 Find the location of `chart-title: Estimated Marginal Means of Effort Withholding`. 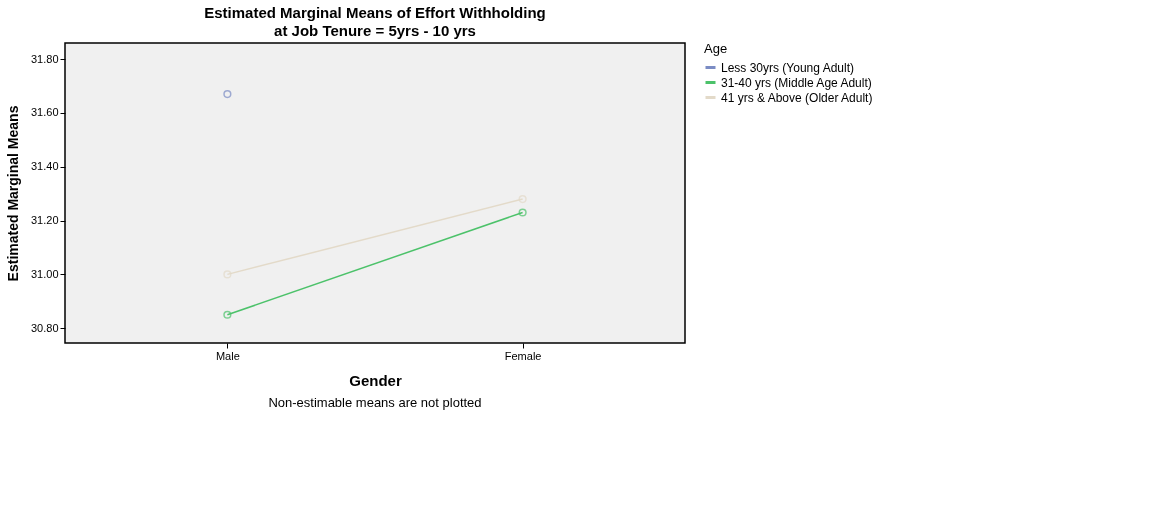

chart-title: Estimated Marginal Means of Effort Withholding is located at coordinates (375, 12).